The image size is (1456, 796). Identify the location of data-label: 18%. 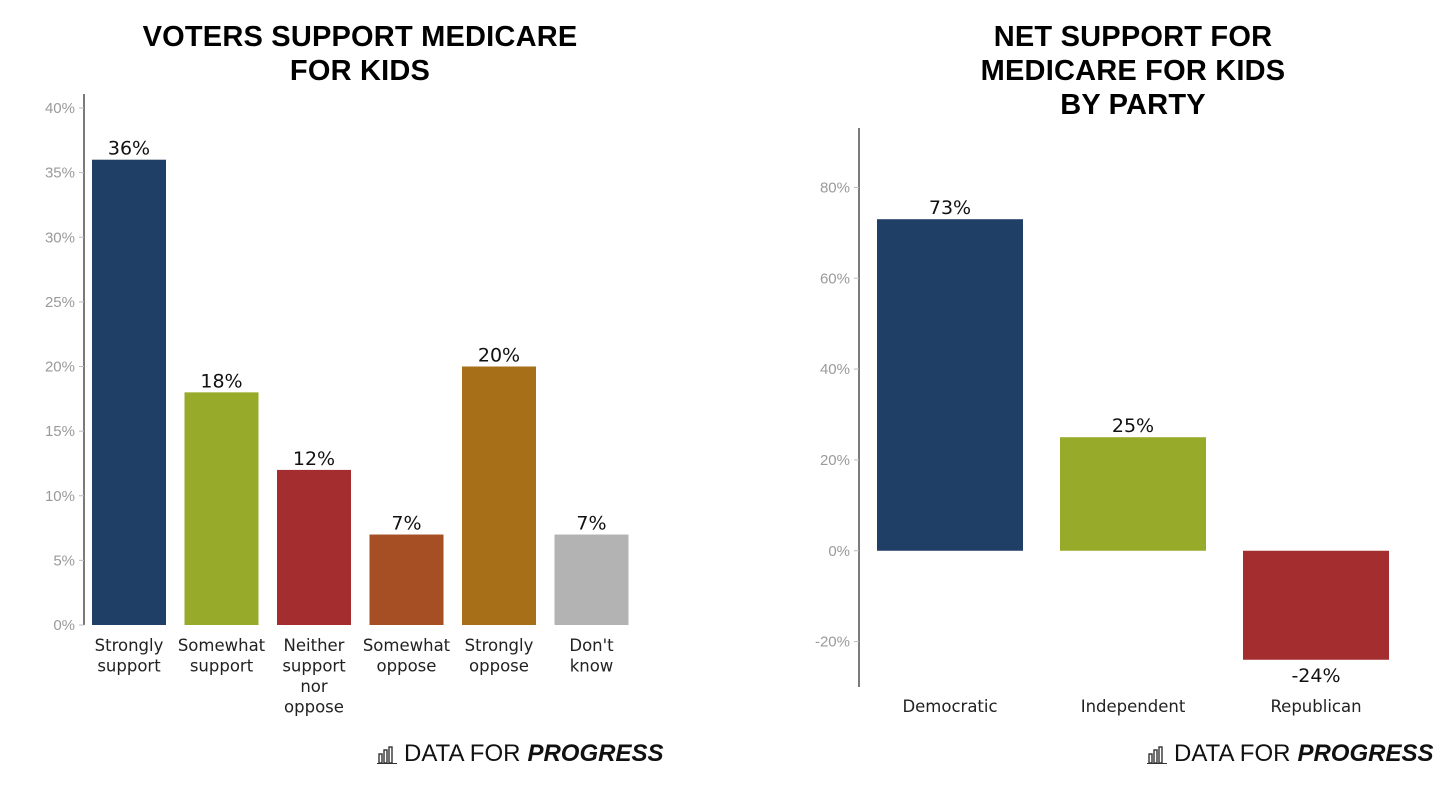
(221, 381).